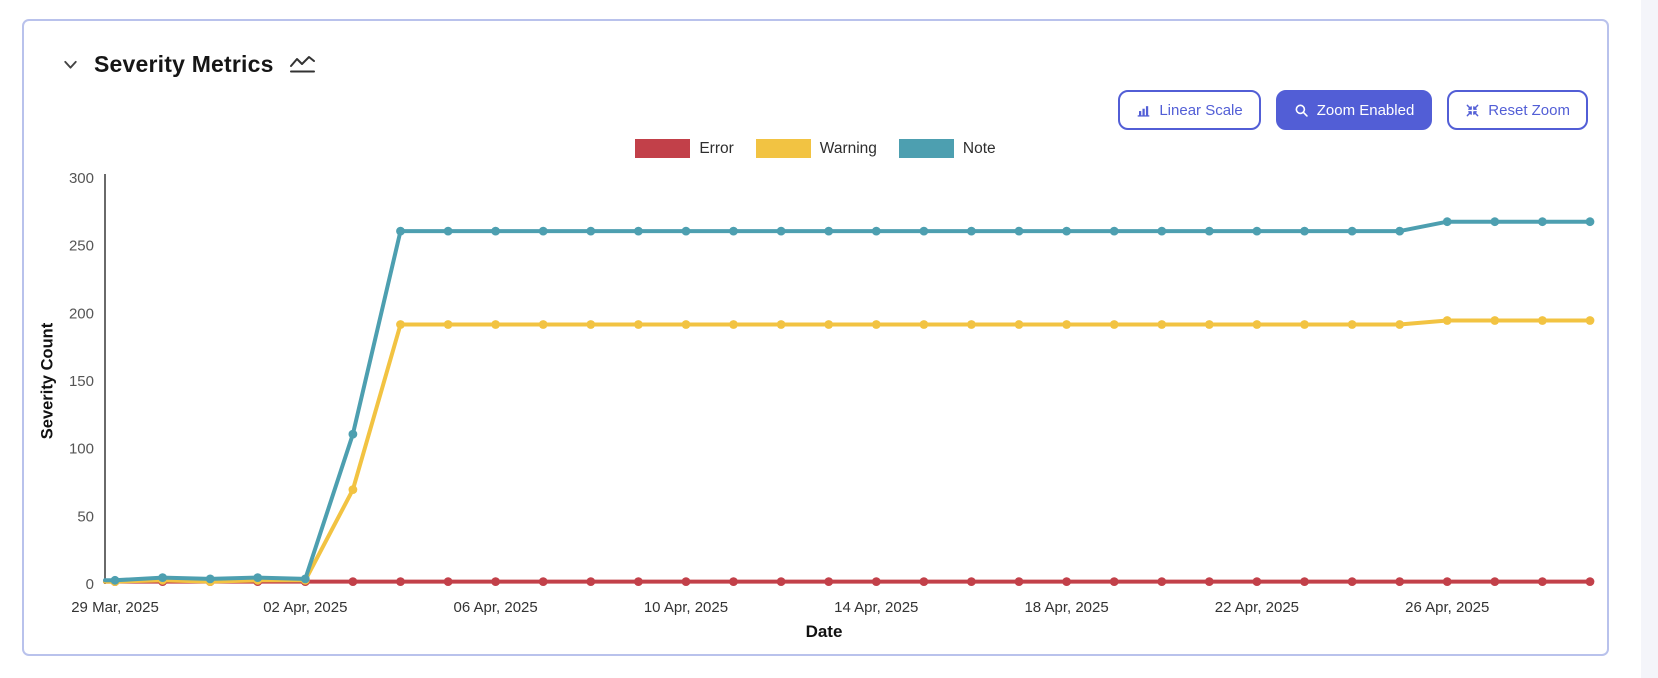 Image resolution: width=1658 pixels, height=678 pixels. I want to click on legend-item-note: Note, so click(947, 148).